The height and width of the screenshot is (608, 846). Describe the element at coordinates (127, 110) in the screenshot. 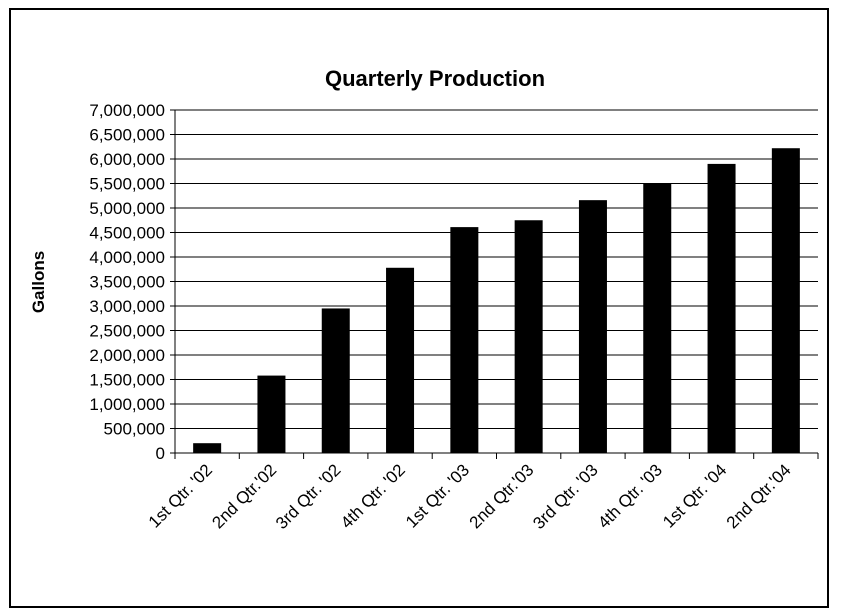

I see `y-tick-label: 7,000,000` at that location.